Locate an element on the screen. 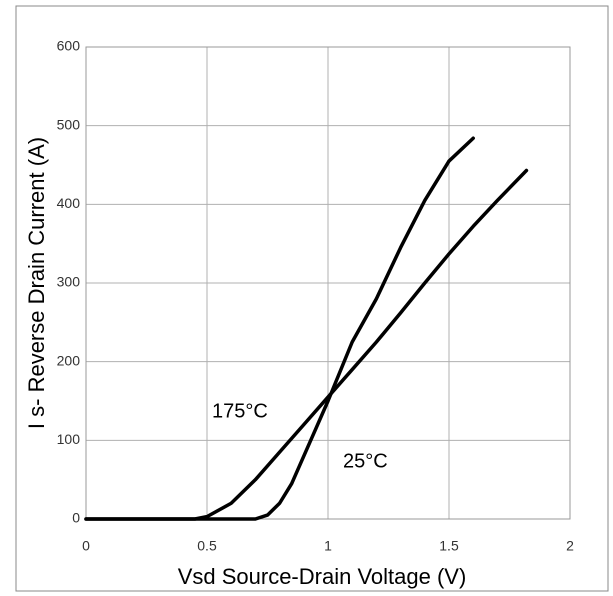 This screenshot has height=596, width=613. x-tick-label: 1.5 is located at coordinates (449, 546).